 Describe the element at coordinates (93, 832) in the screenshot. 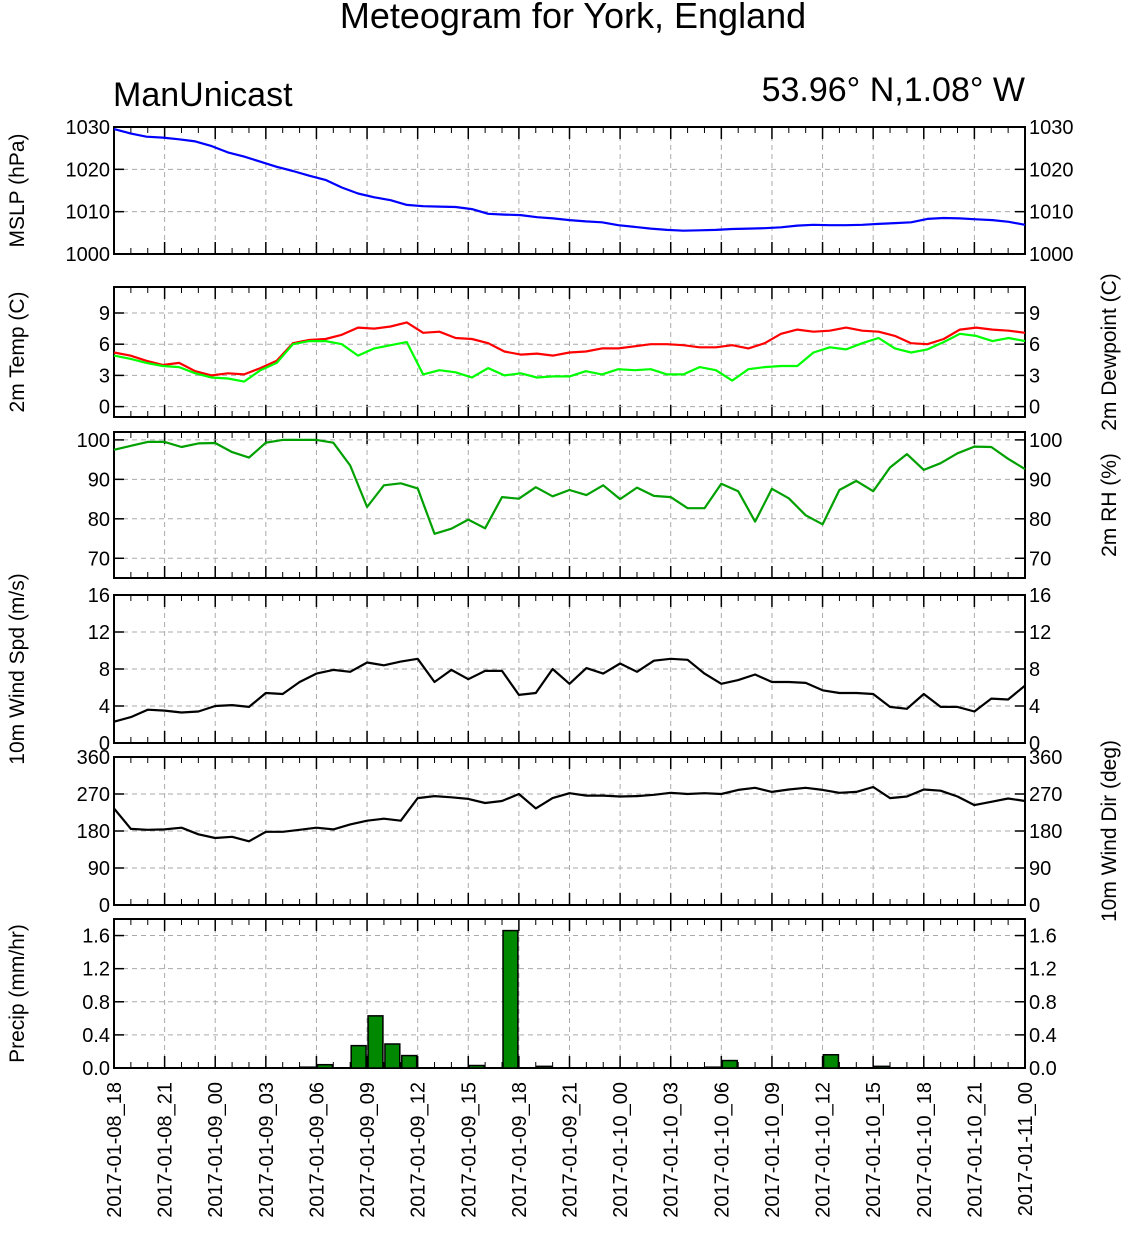

I see `y-tick-label: 180` at that location.